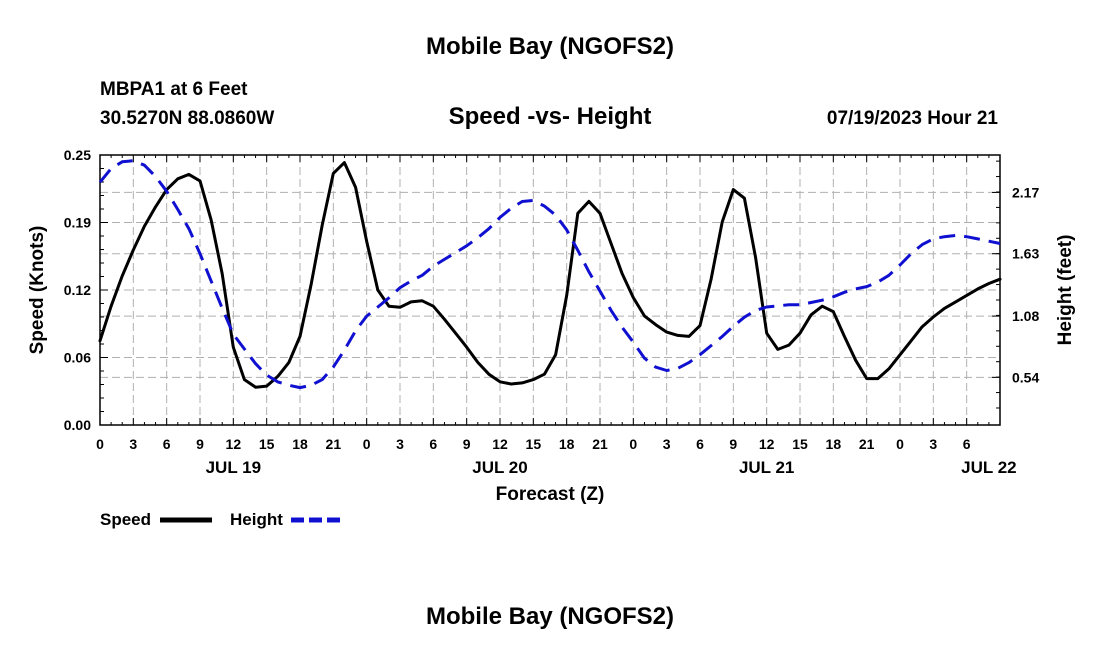  I want to click on forecast-date: 07/19/2023 Hour 21, so click(913, 118).